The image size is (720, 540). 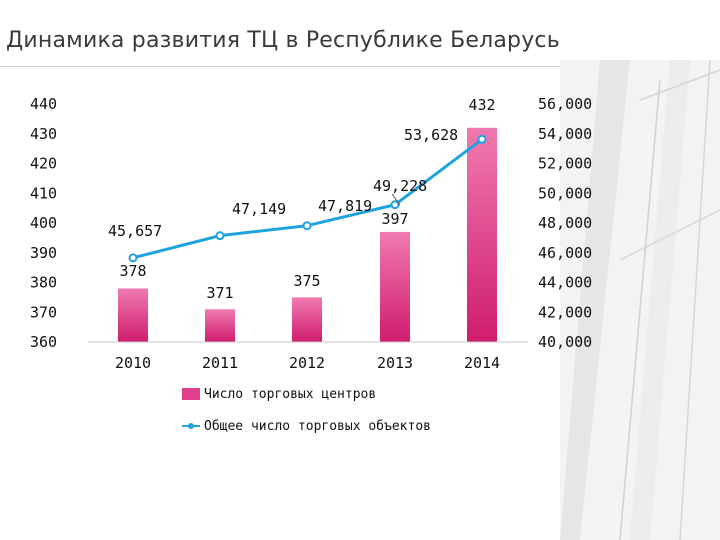 What do you see at coordinates (565, 104) in the screenshot?
I see `right-tick-label: 56,000` at bounding box center [565, 104].